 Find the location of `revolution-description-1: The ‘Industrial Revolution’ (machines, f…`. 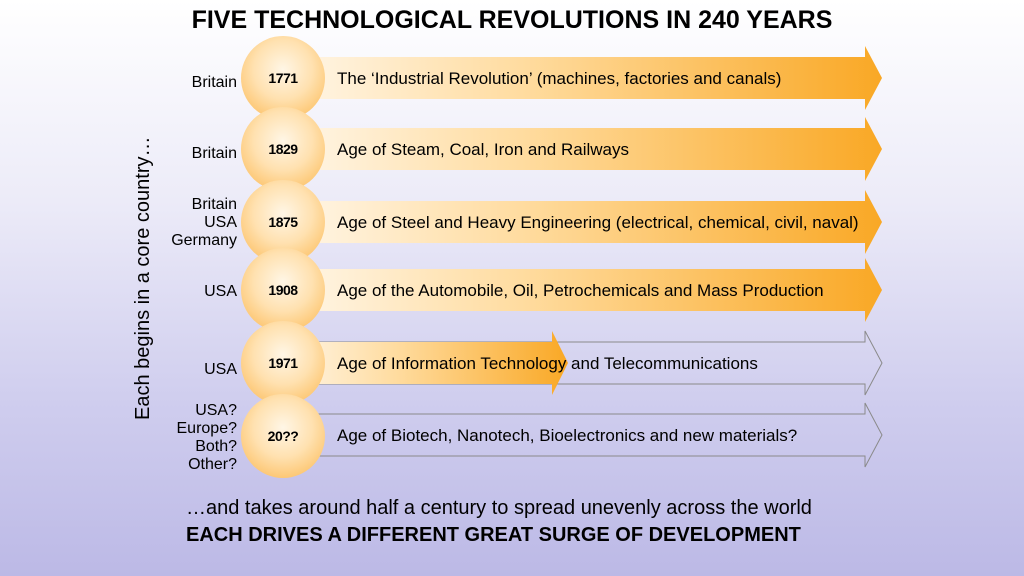

revolution-description-1: The ‘Industrial Revolution’ (machines, f… is located at coordinates (559, 78).